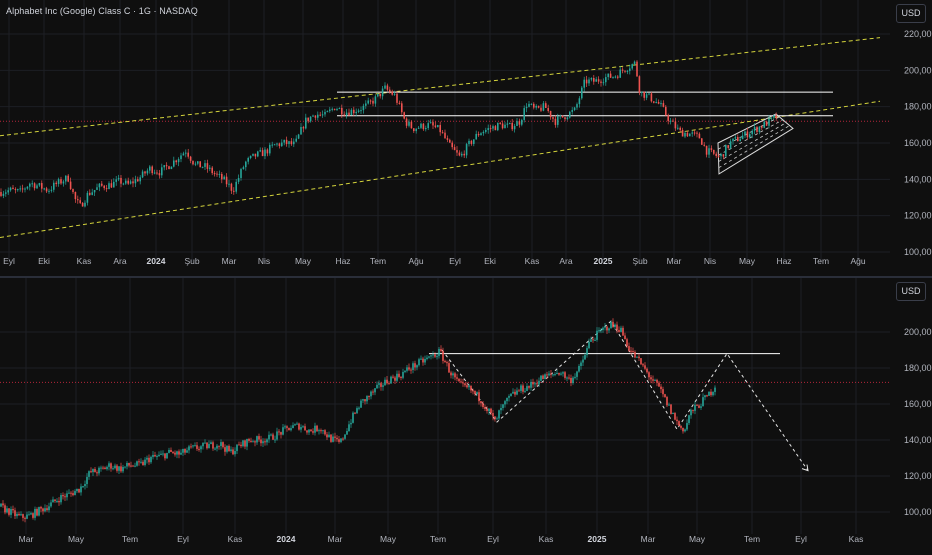 The image size is (932, 555). Describe the element at coordinates (493, 539) in the screenshot. I see `time-tick-label: Eyl` at that location.